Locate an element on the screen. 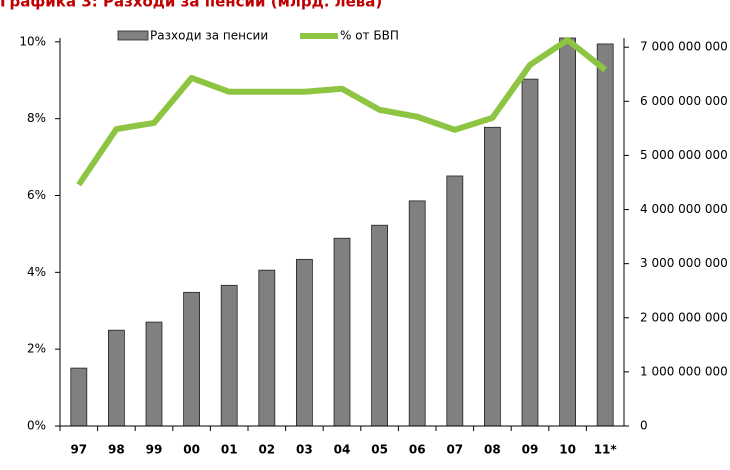 The width and height of the screenshot is (730, 470). x-tick-label: 08 is located at coordinates (492, 450).